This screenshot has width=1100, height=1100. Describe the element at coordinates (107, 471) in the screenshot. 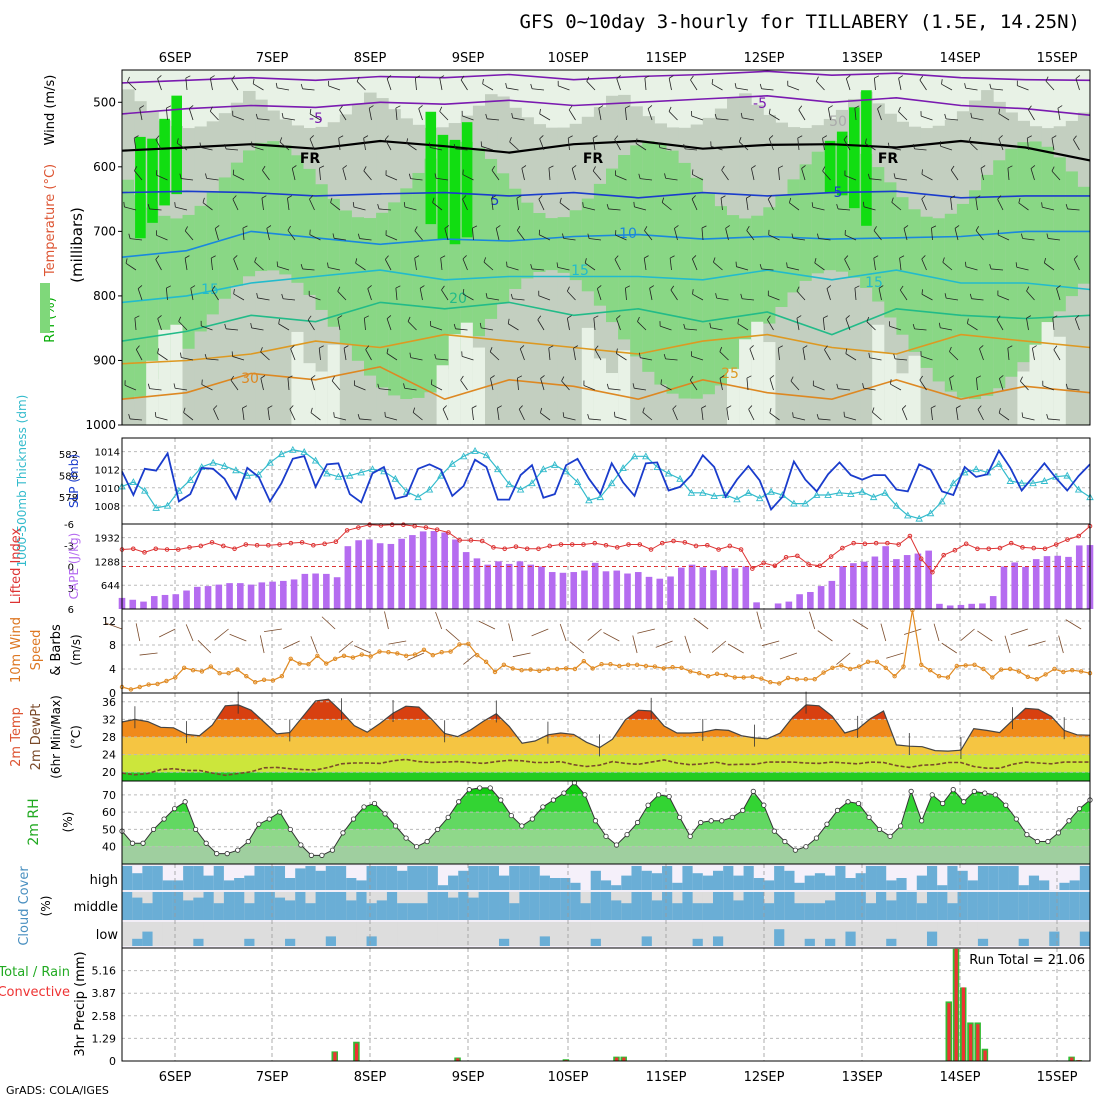

I see `slp-tick-label: 1012` at that location.